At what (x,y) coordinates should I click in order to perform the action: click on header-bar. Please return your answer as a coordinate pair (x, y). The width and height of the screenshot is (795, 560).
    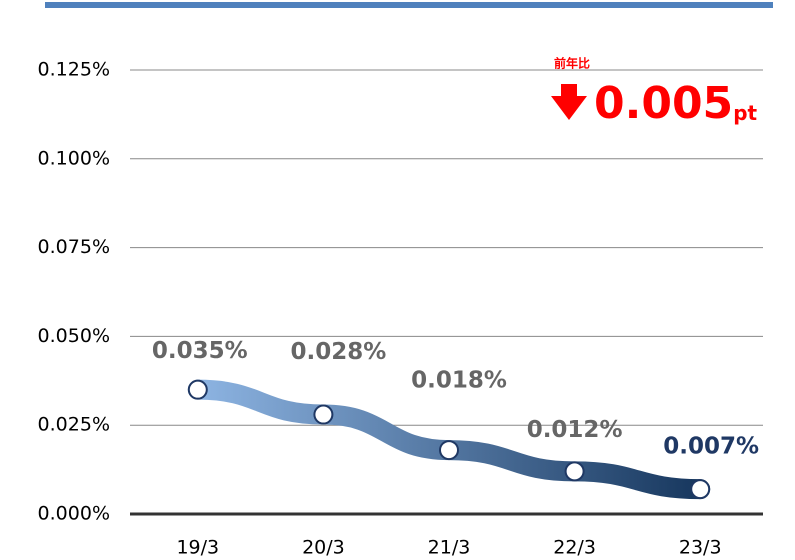
    Looking at the image, I should click on (409, 5).